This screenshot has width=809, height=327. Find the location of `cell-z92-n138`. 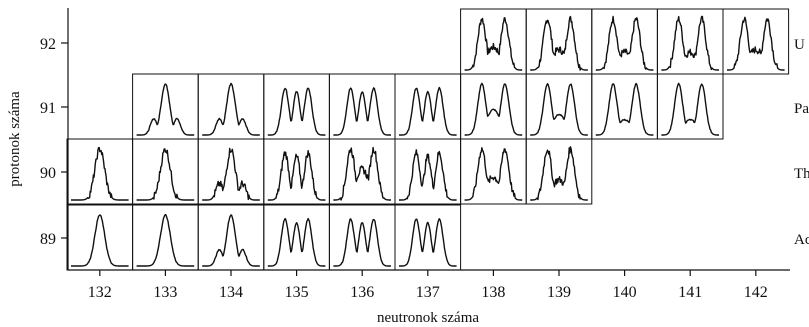

cell-z92-n138 is located at coordinates (493, 41).